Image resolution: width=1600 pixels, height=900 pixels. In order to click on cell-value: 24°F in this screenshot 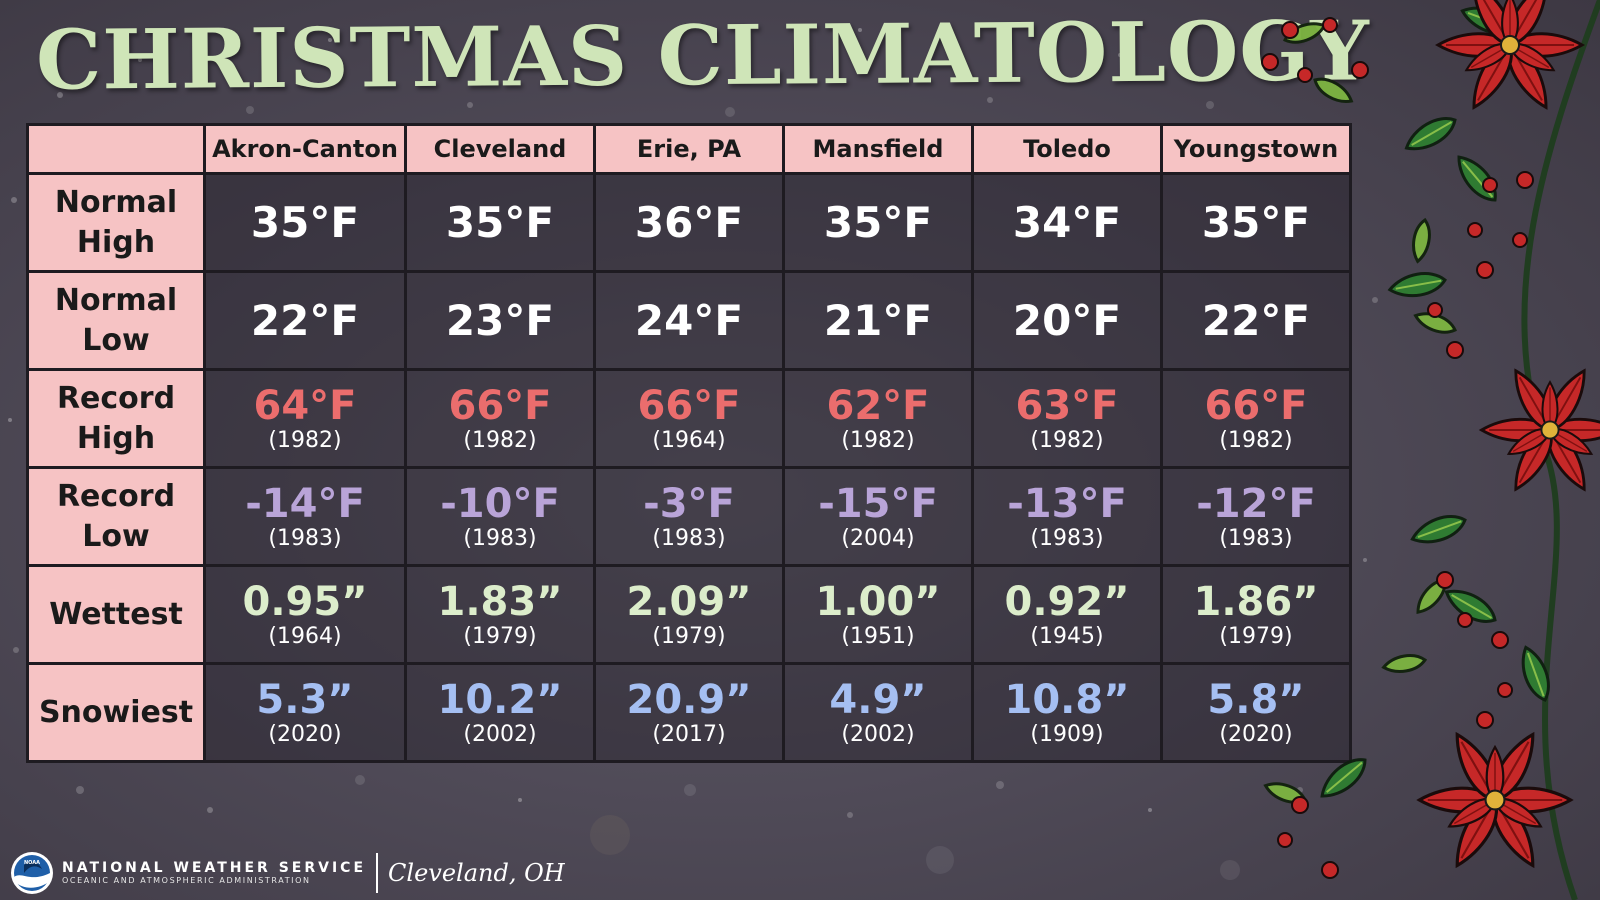, I will do `click(689, 320)`.